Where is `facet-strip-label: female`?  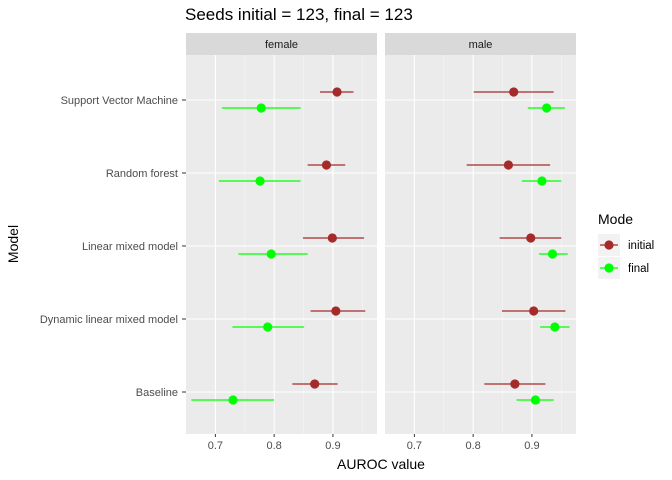 facet-strip-label: female is located at coordinates (281, 45).